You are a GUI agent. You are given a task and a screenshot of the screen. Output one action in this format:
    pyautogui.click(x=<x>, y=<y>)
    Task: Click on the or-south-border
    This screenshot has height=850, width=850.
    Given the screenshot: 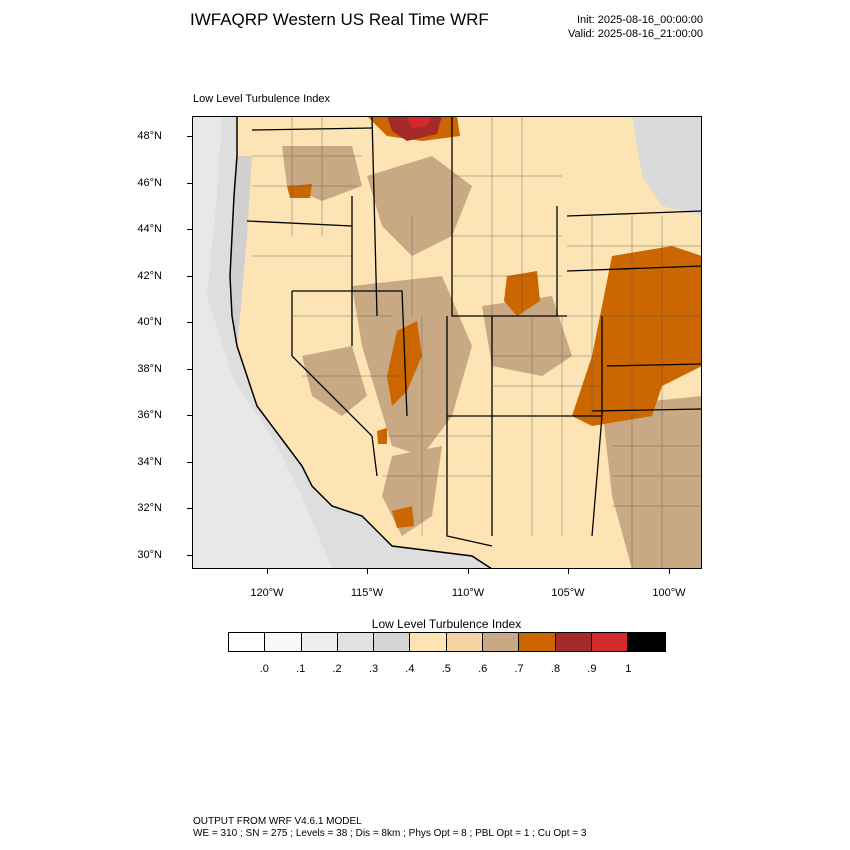 What is the action you would take?
    pyautogui.click(x=299, y=223)
    